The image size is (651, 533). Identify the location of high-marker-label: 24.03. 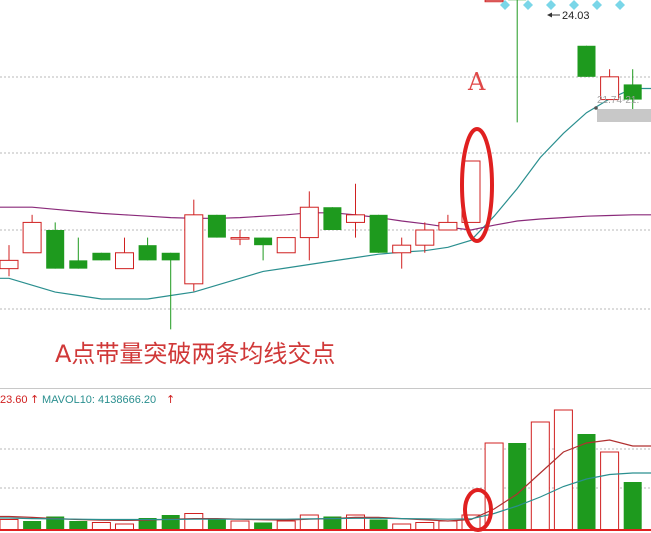
(576, 16).